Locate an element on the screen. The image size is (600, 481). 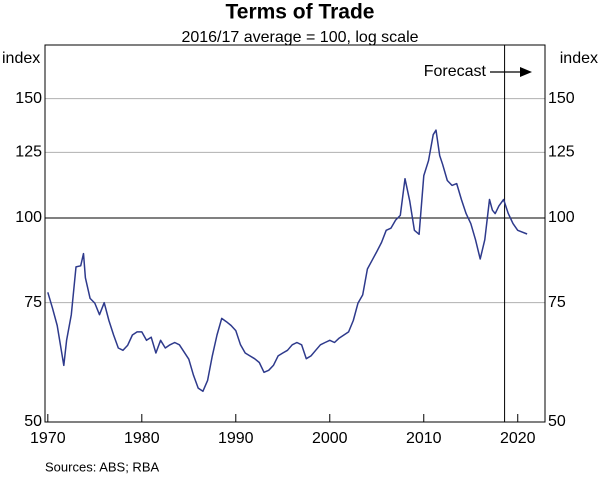
y2-axis-label: index is located at coordinates (579, 58).